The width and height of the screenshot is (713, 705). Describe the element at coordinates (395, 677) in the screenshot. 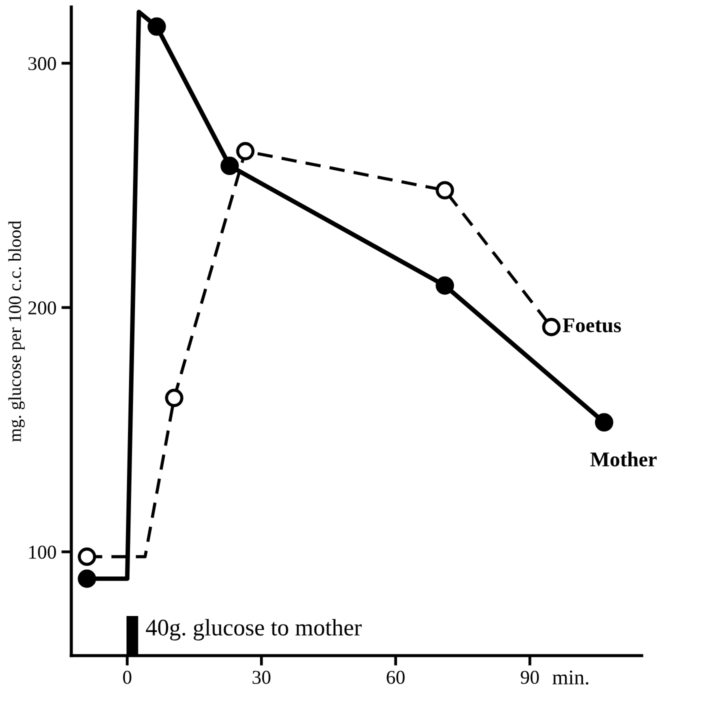

I see `x-tick-label: 60` at that location.